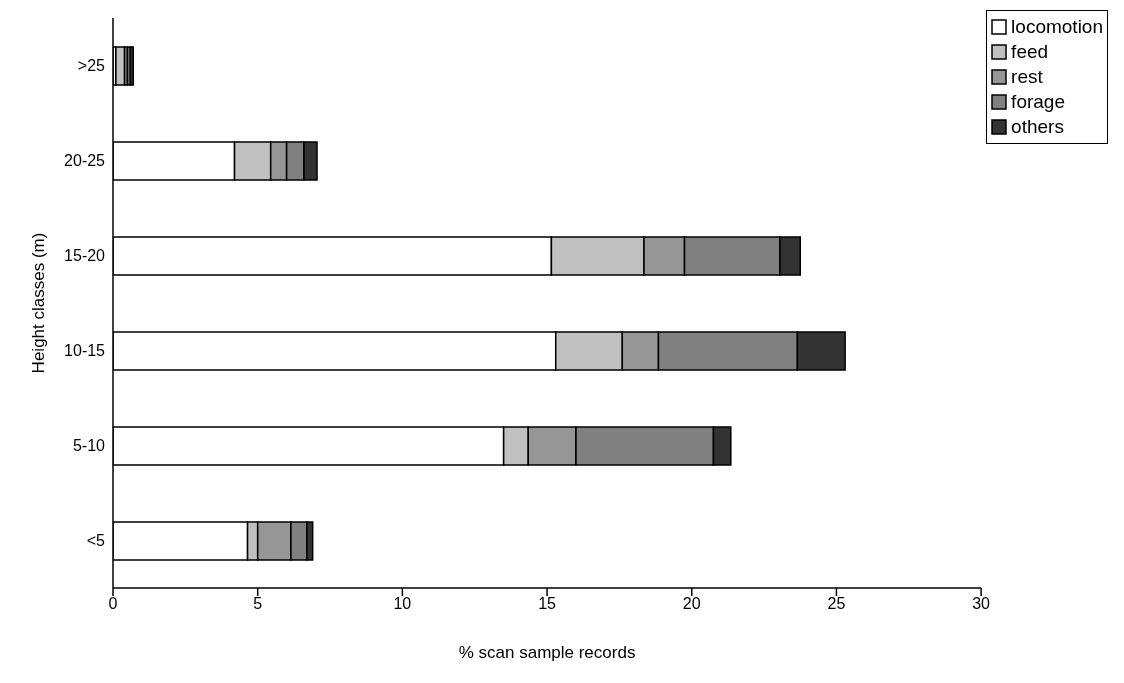 Image resolution: width=1124 pixels, height=683 pixels. What do you see at coordinates (113, 604) in the screenshot?
I see `x-tick-label: 0` at bounding box center [113, 604].